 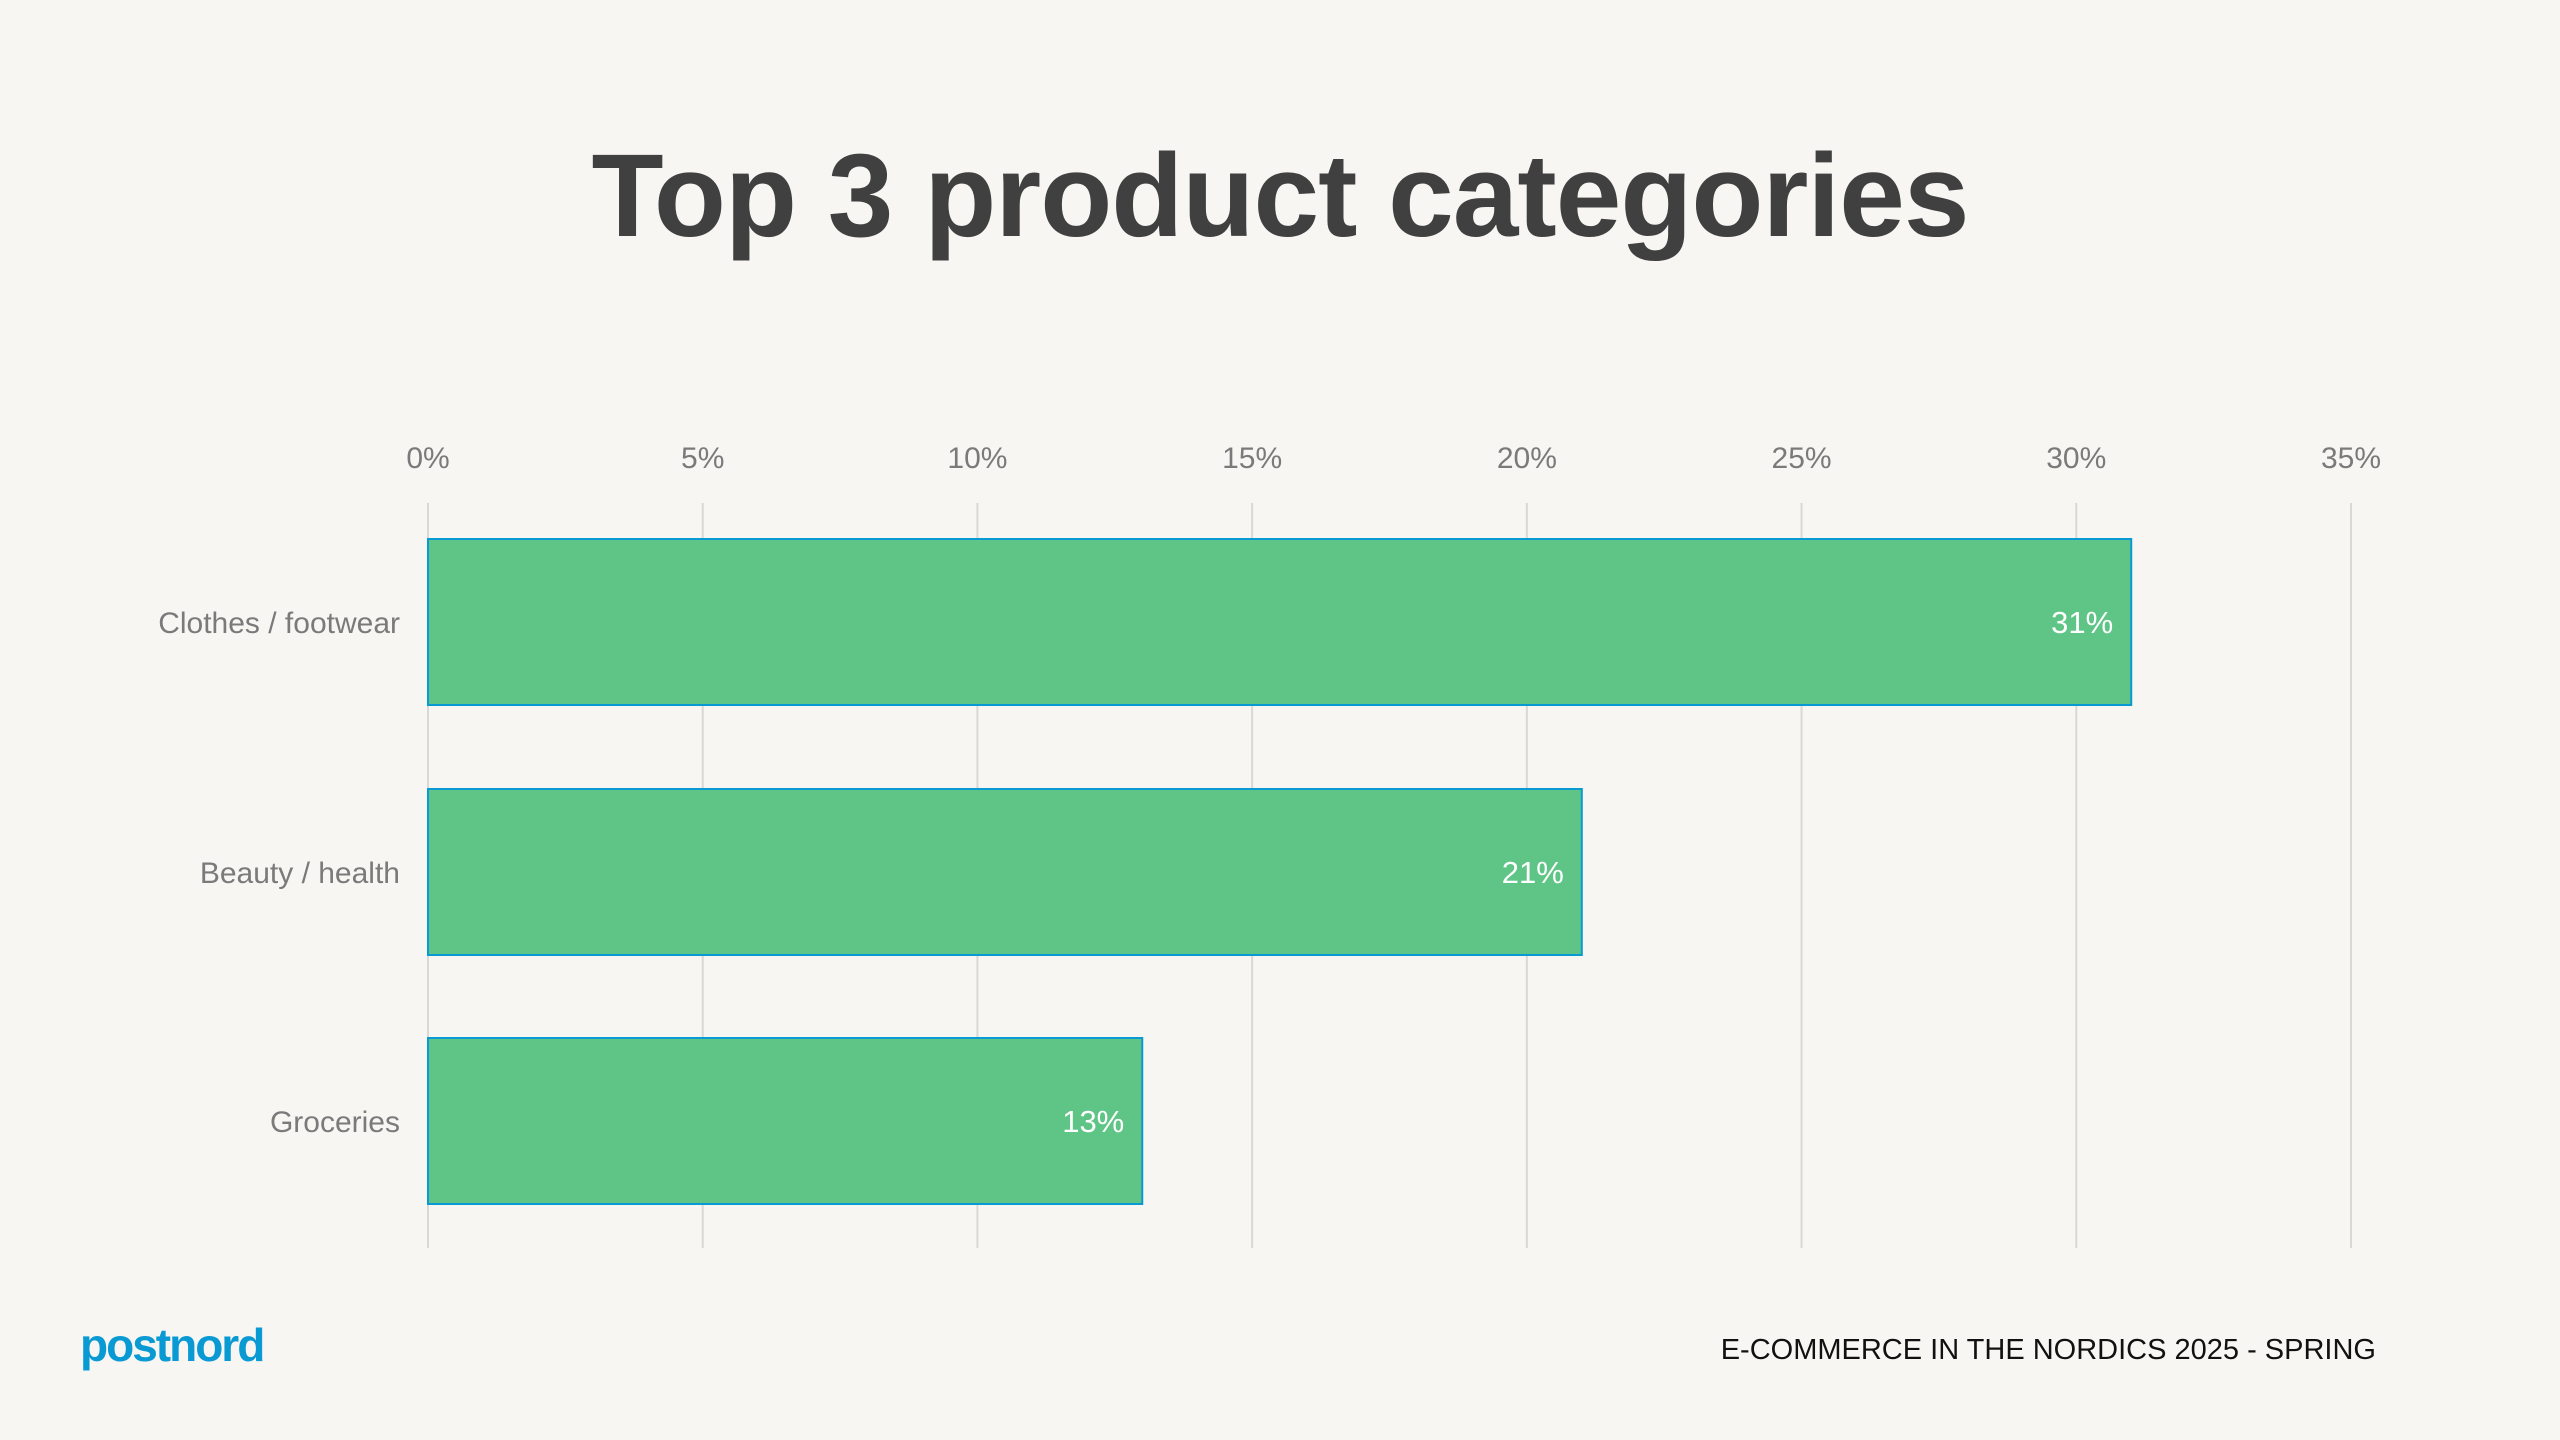 I want to click on category-label: Clothes / footwear, so click(x=279, y=623).